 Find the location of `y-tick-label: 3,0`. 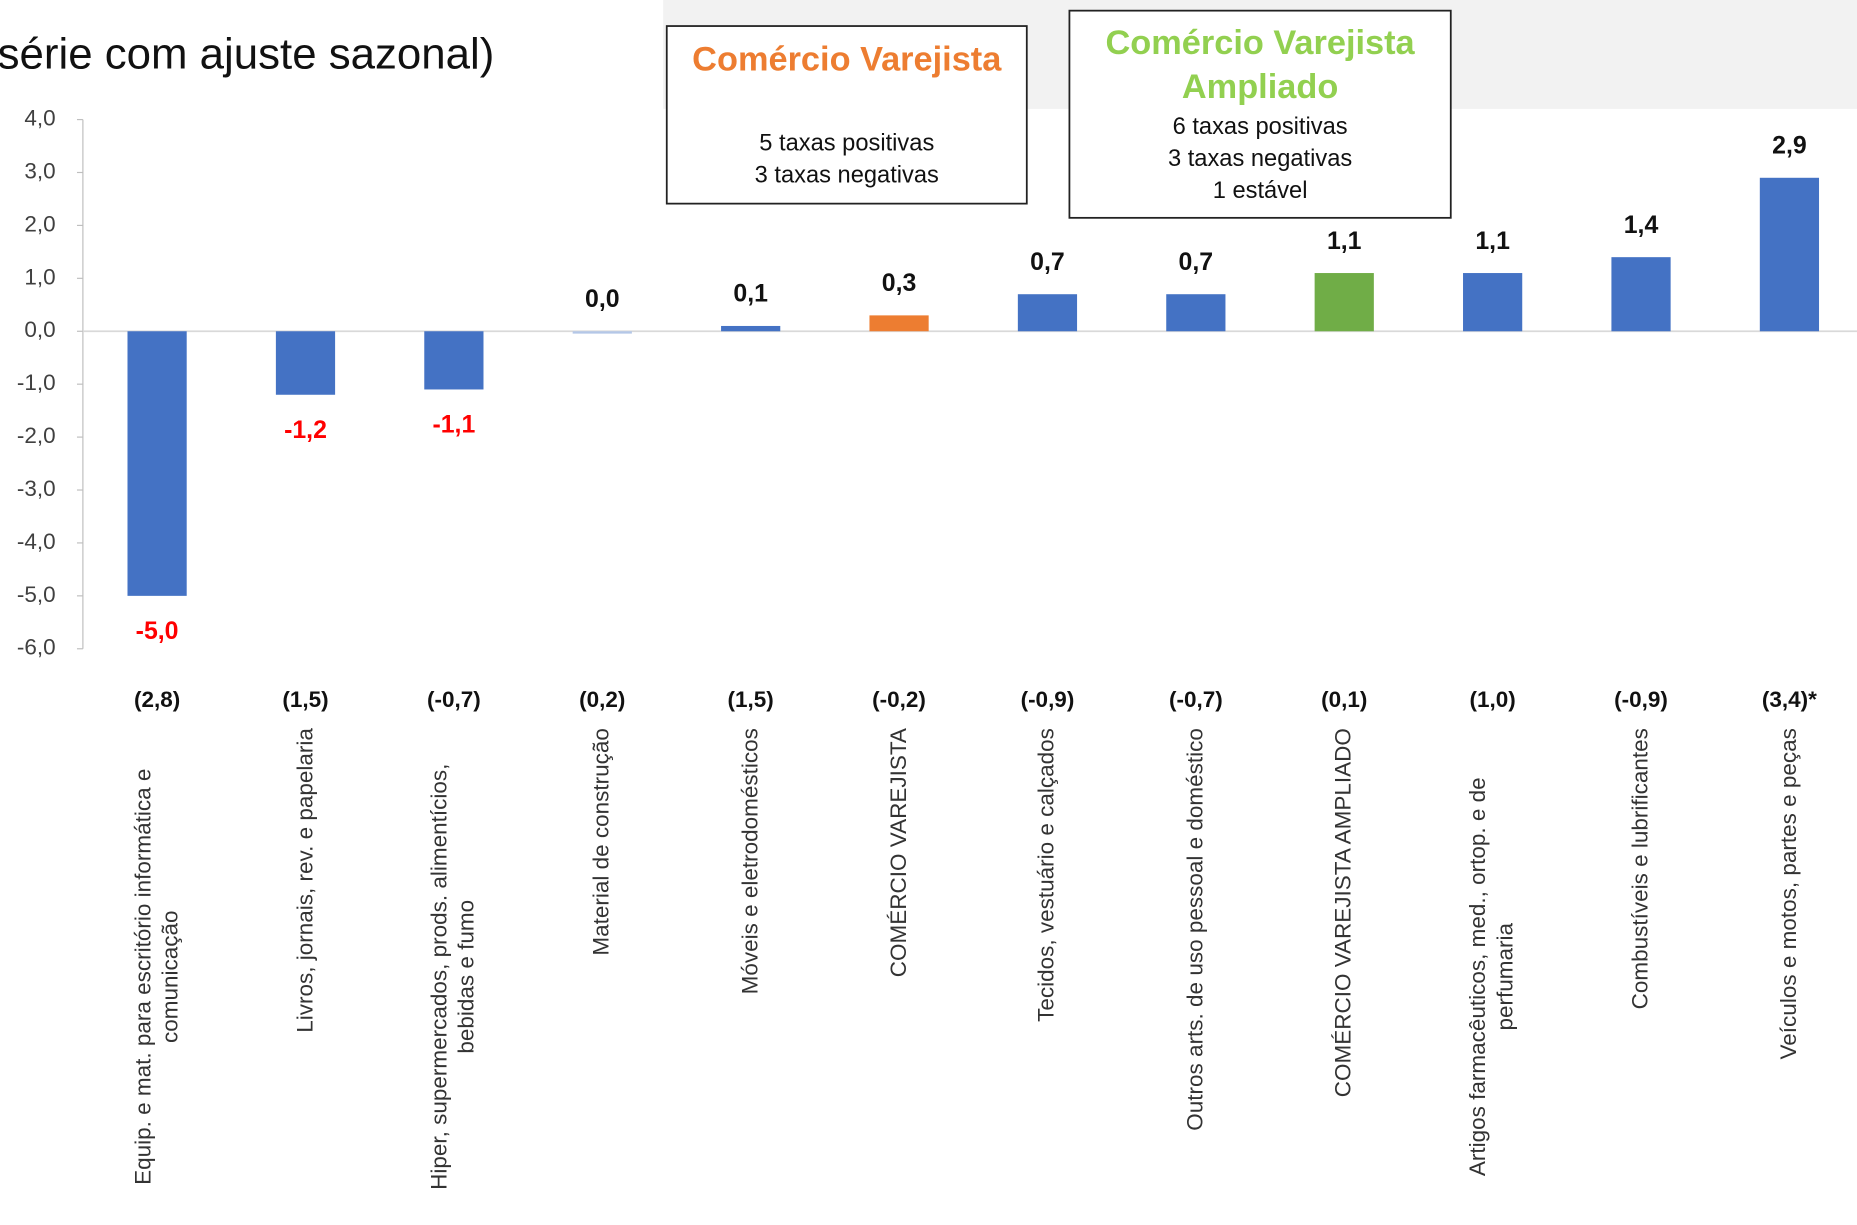

y-tick-label: 3,0 is located at coordinates (39, 170).